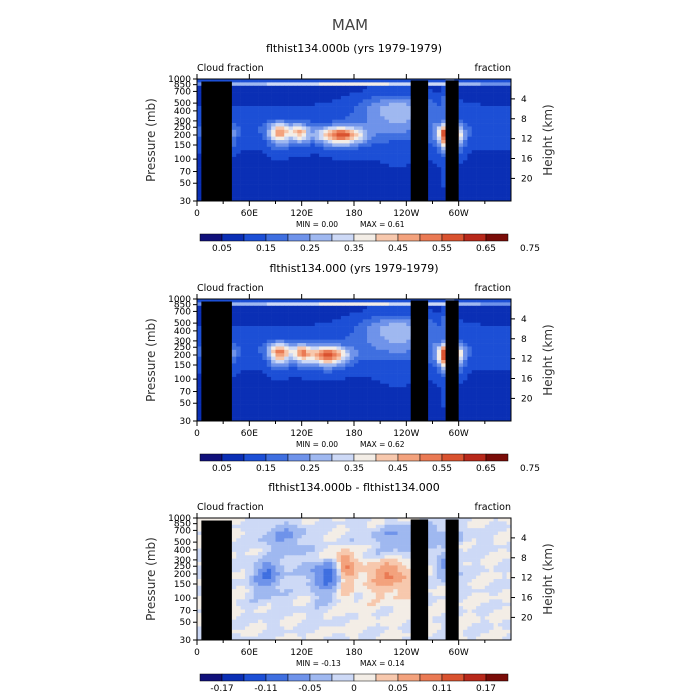 The height and width of the screenshot is (700, 700). Describe the element at coordinates (524, 539) in the screenshot. I see `y2-tick-label: 4` at that location.